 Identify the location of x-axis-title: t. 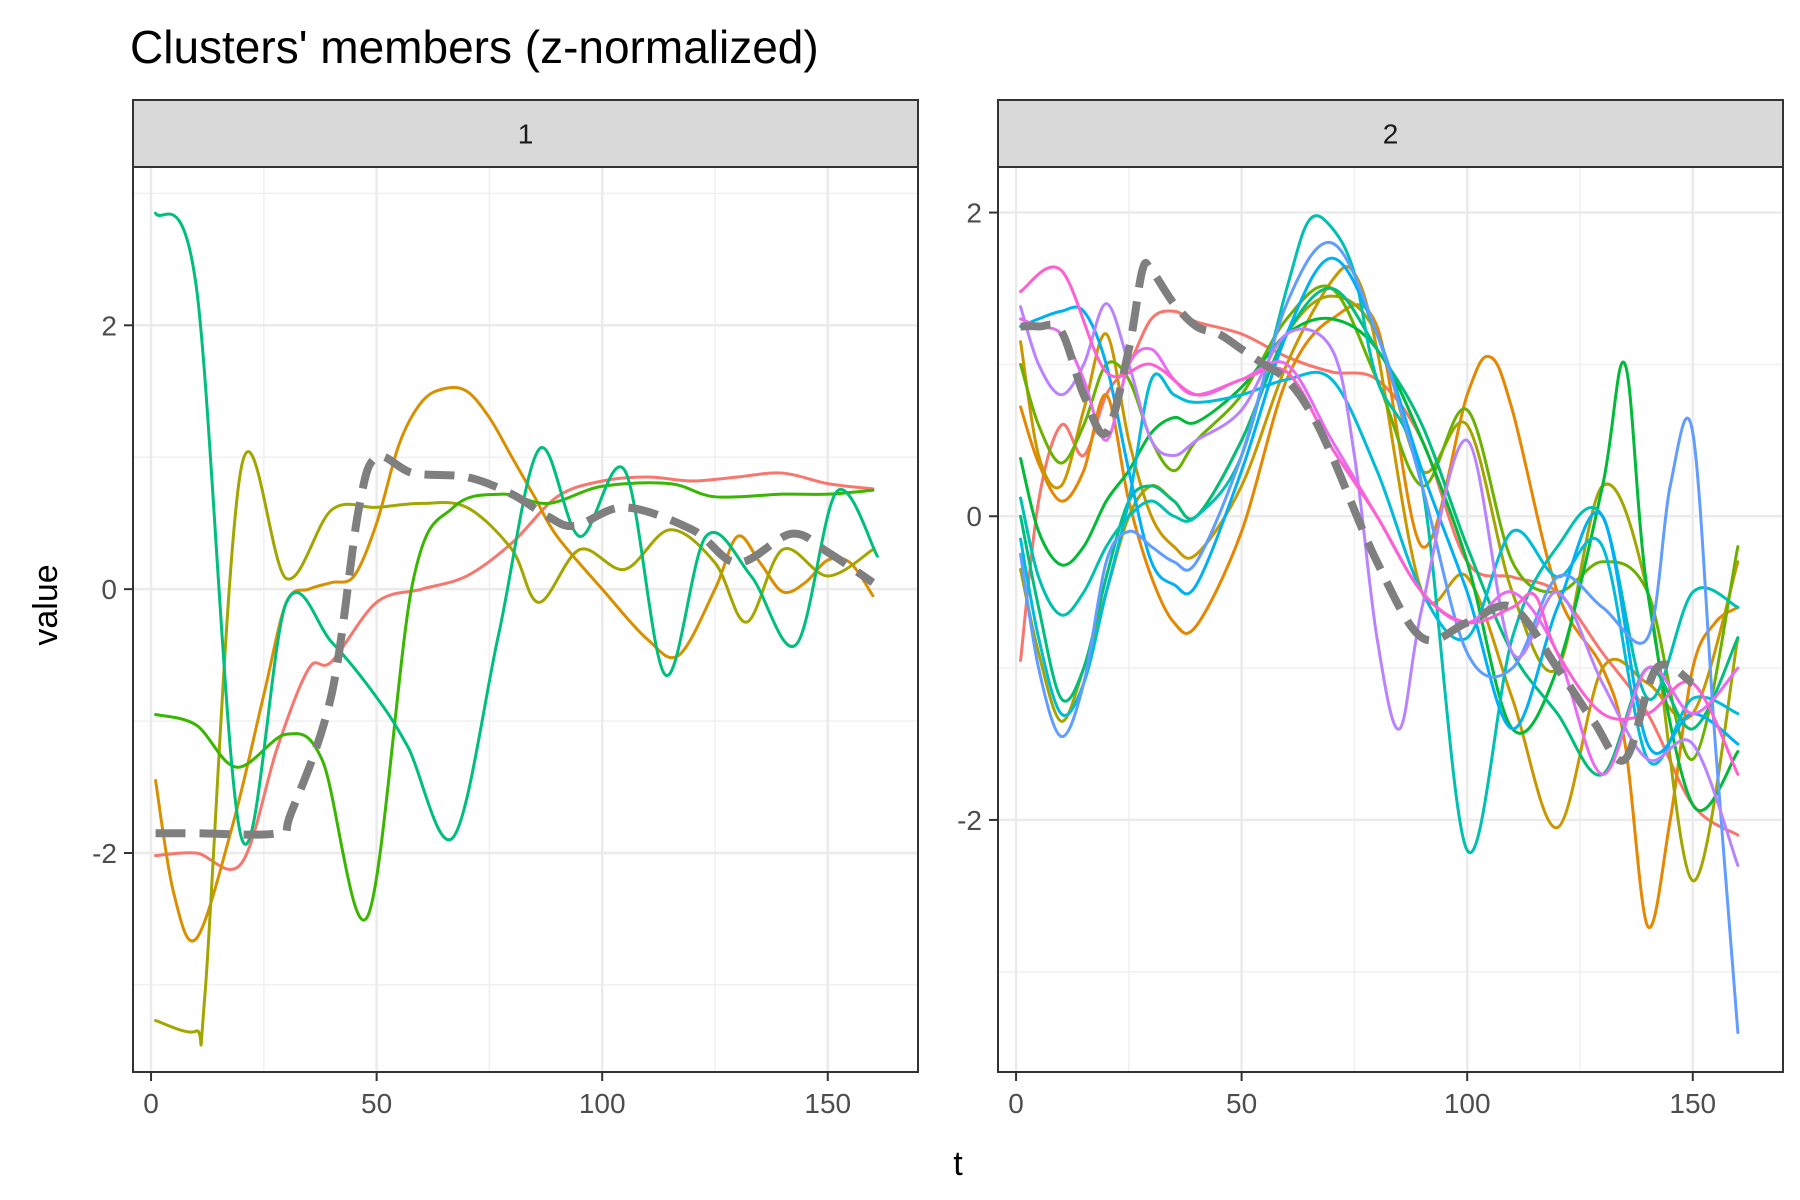
(958, 1164).